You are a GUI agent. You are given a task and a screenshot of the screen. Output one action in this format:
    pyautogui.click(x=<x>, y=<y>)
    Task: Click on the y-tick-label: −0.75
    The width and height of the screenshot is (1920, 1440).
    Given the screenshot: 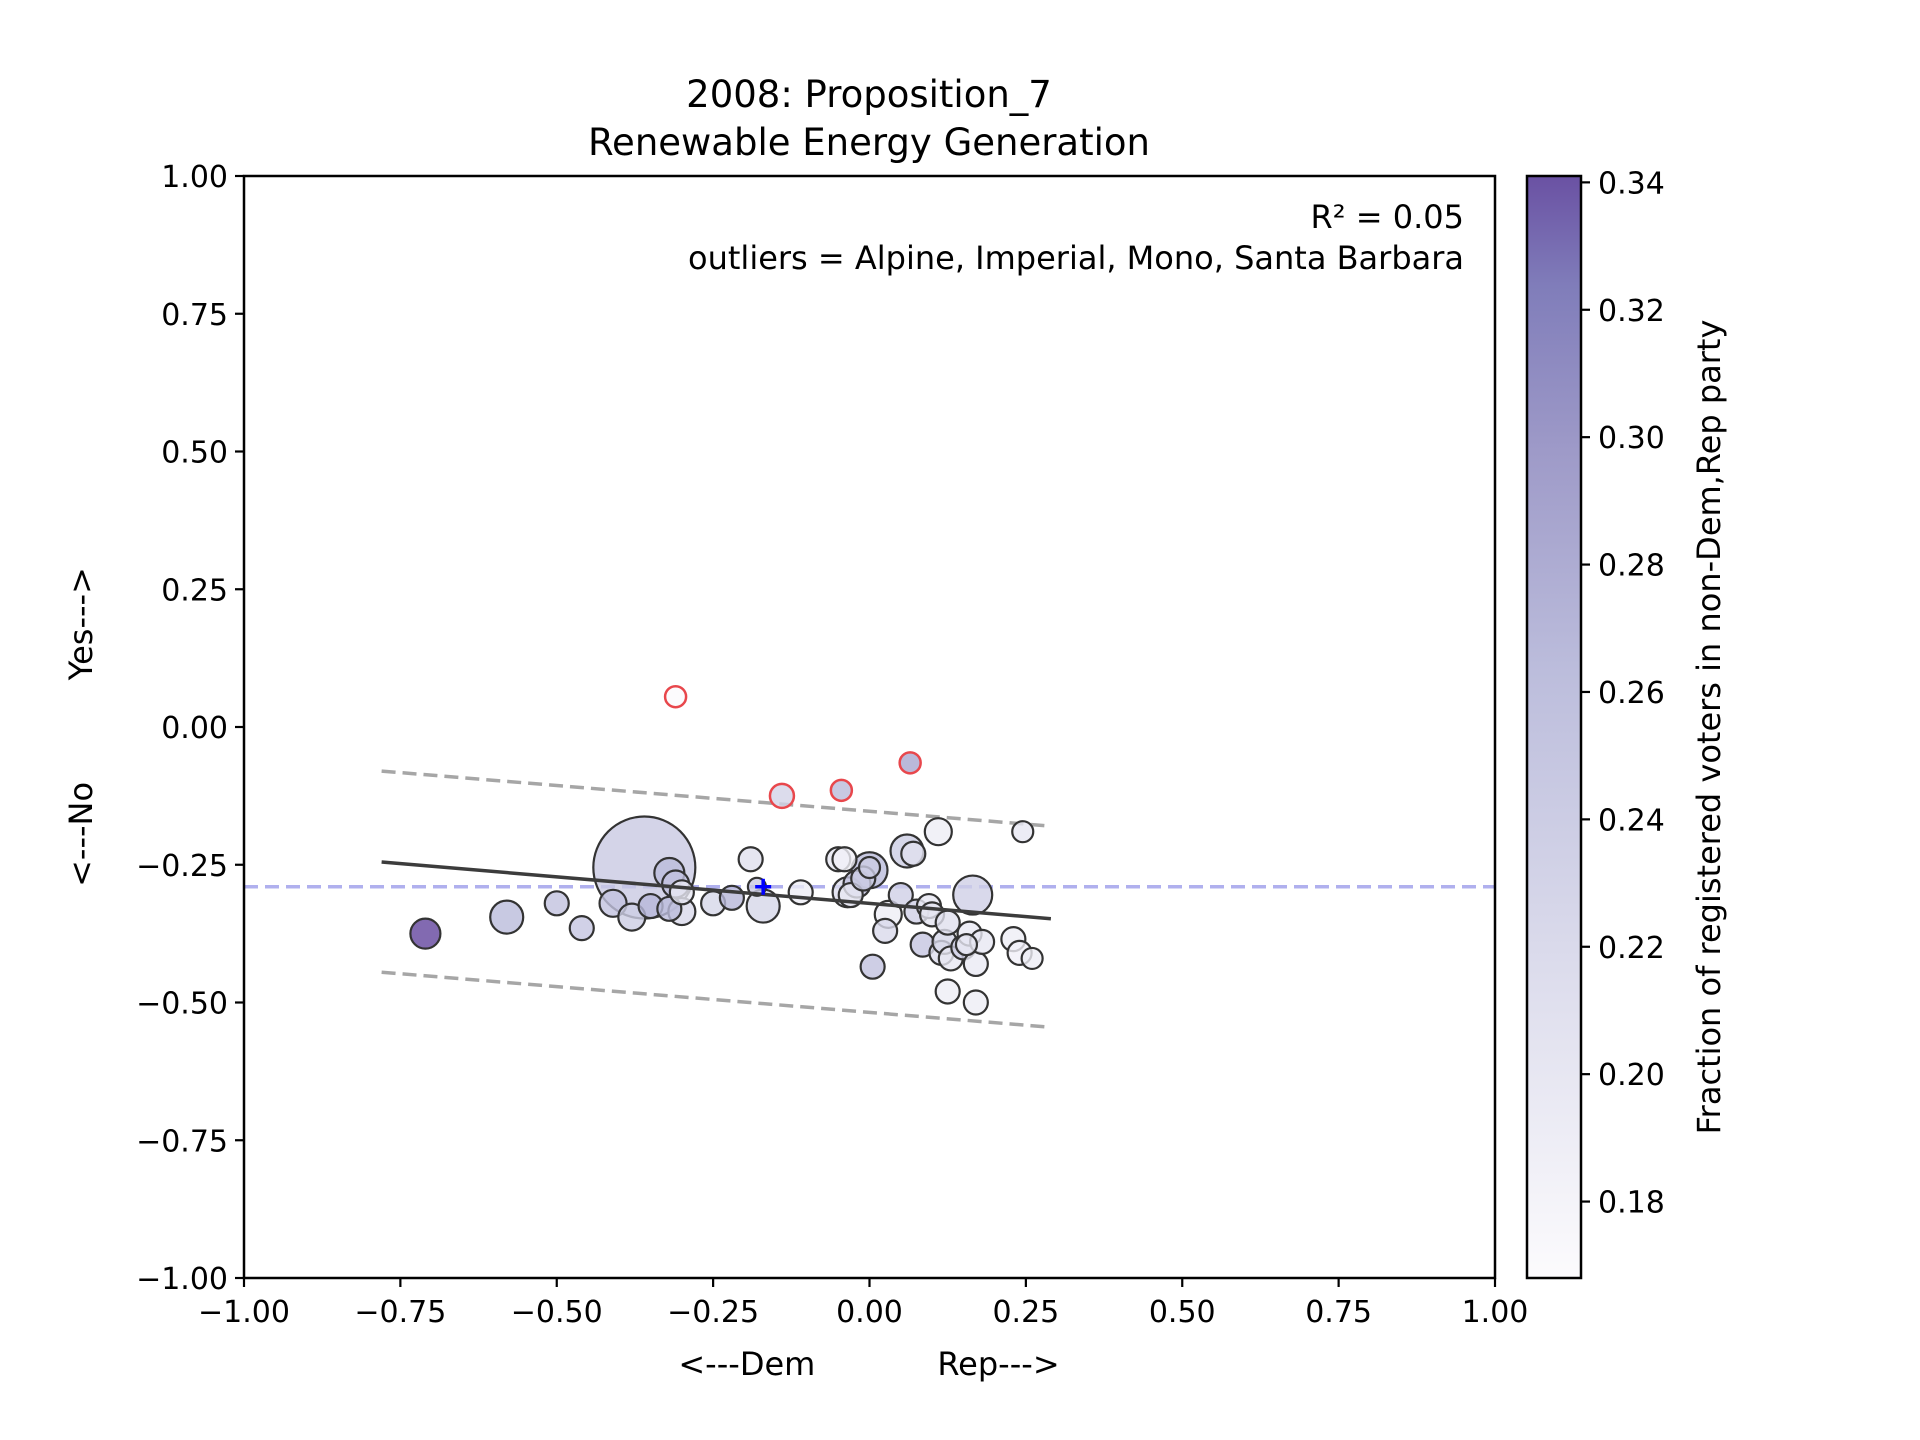 What is the action you would take?
    pyautogui.click(x=182, y=1141)
    